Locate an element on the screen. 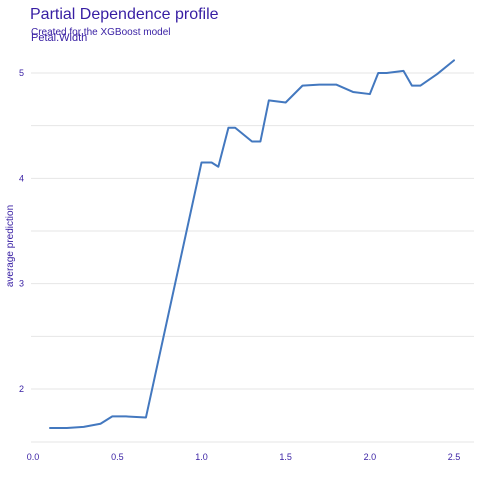  x-tick-label: 1.0 is located at coordinates (201, 457).